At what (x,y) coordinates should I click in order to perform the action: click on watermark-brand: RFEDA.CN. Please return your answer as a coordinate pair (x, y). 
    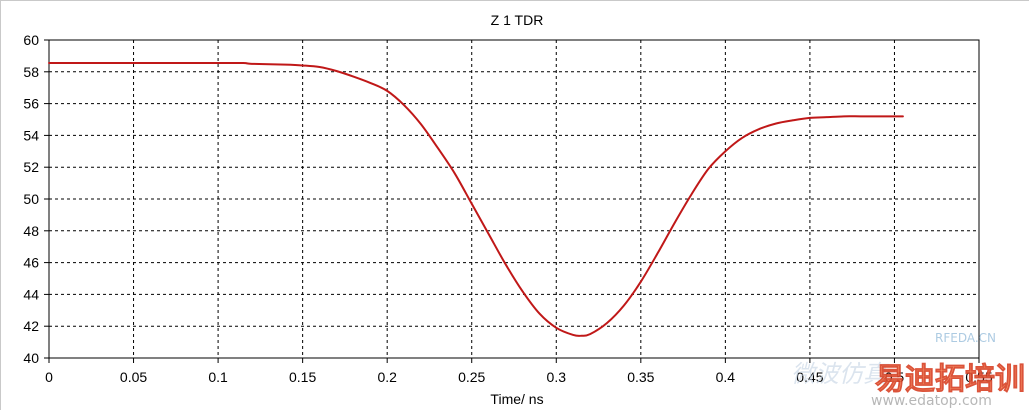
    Looking at the image, I should click on (965, 338).